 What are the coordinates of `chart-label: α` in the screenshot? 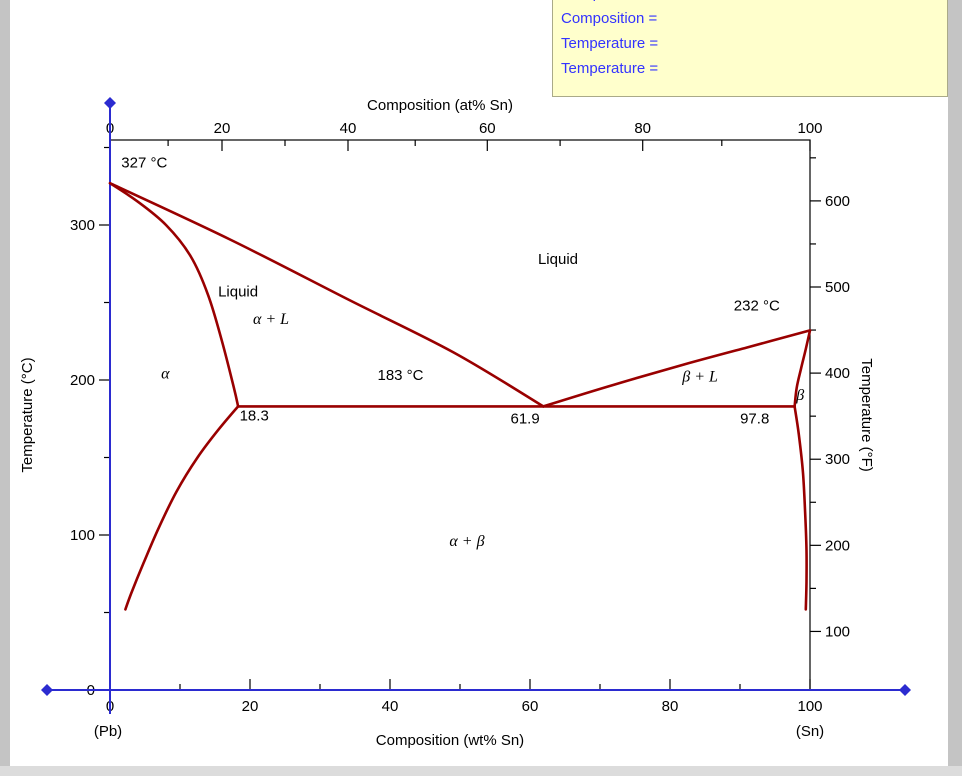 It's located at (165, 373).